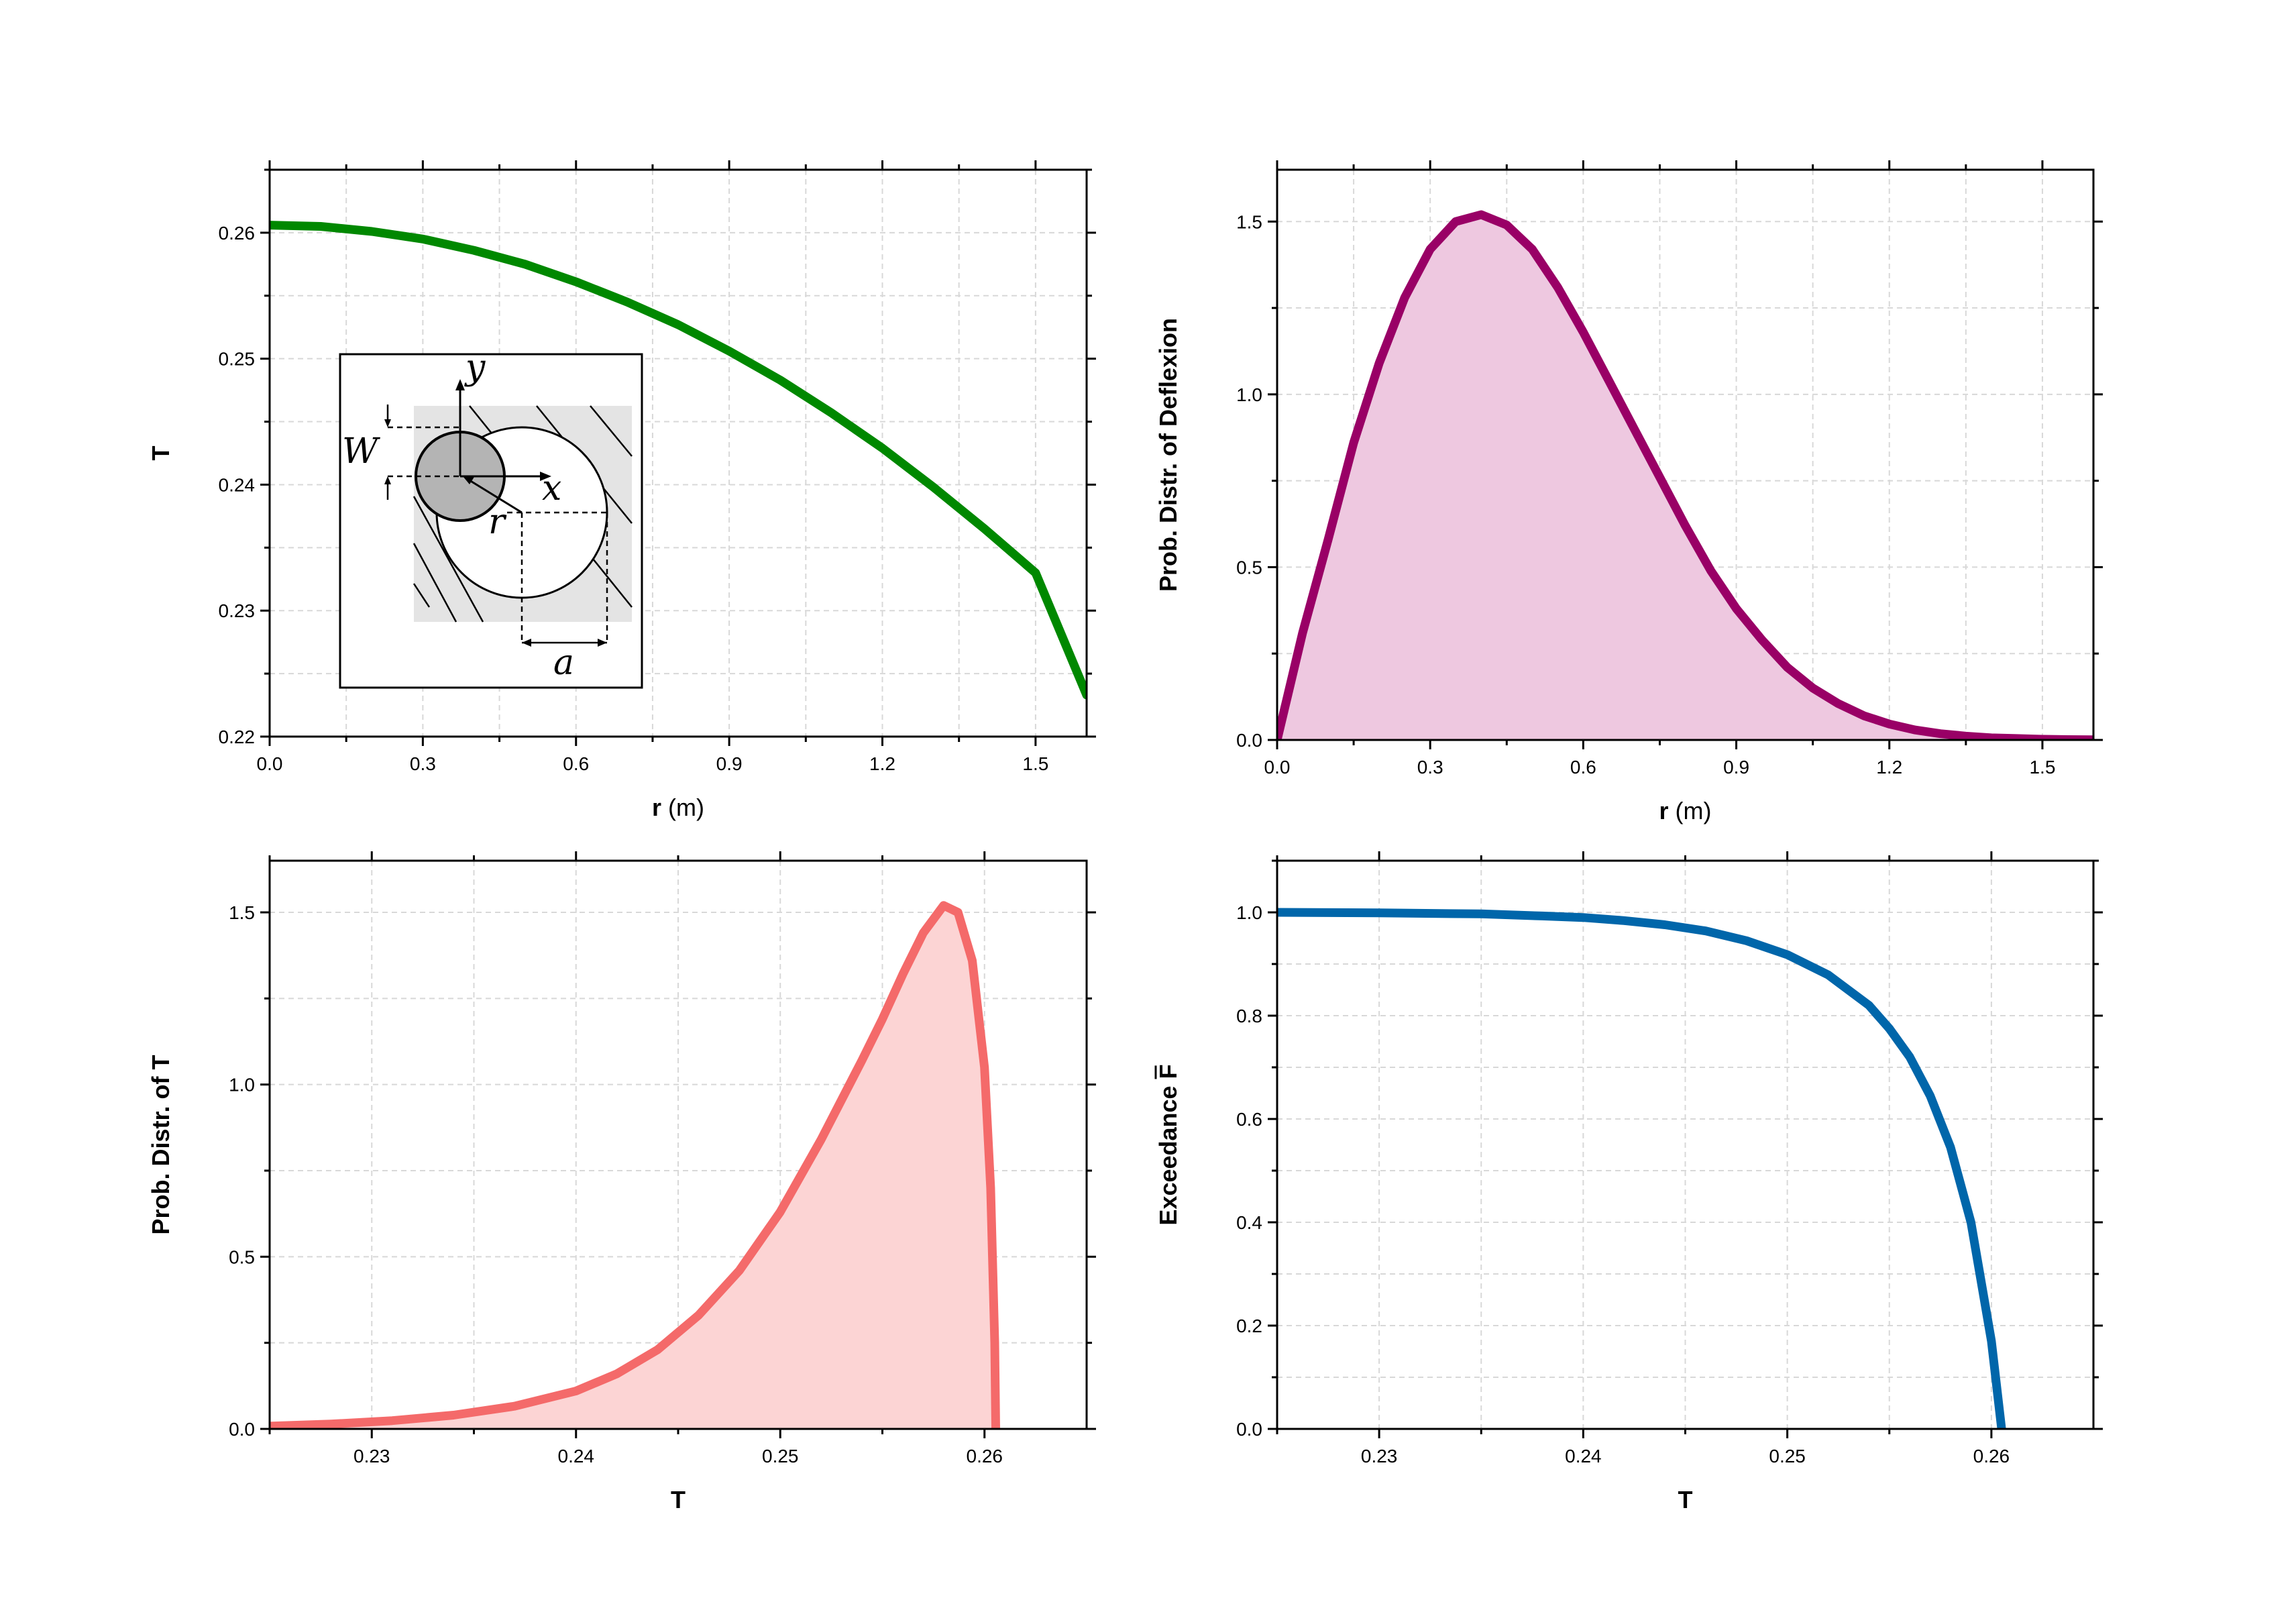 Image resolution: width=2296 pixels, height=1604 pixels. Describe the element at coordinates (238, 610) in the screenshot. I see `y-tick-label: 0.23` at that location.